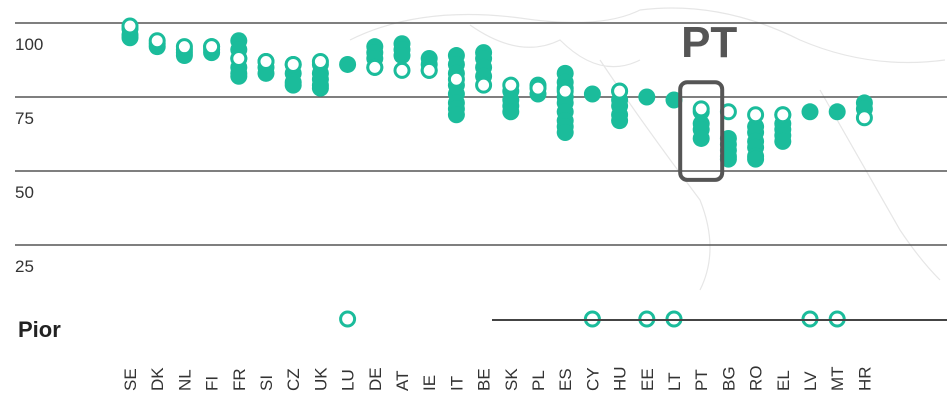 This screenshot has height=399, width=947. I want to click on point-EL-hollow, so click(783, 115).